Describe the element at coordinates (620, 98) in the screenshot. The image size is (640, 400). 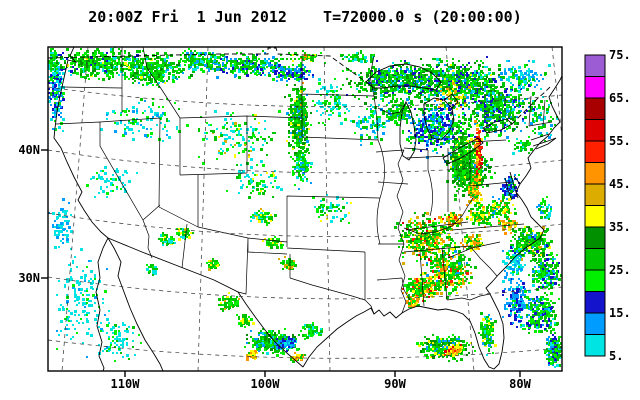
I see `colorbar-label-65: 65.` at that location.